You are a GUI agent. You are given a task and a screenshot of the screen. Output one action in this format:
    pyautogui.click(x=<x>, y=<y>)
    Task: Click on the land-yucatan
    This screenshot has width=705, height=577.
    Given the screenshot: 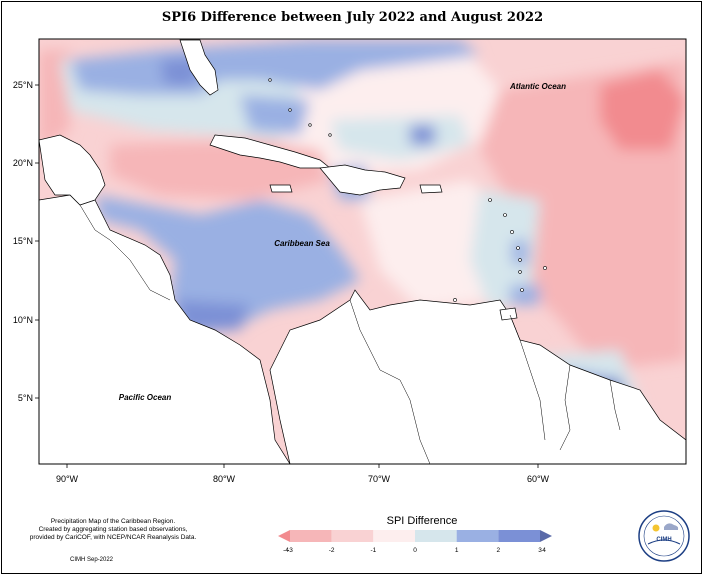 What is the action you would take?
    pyautogui.click(x=72, y=170)
    